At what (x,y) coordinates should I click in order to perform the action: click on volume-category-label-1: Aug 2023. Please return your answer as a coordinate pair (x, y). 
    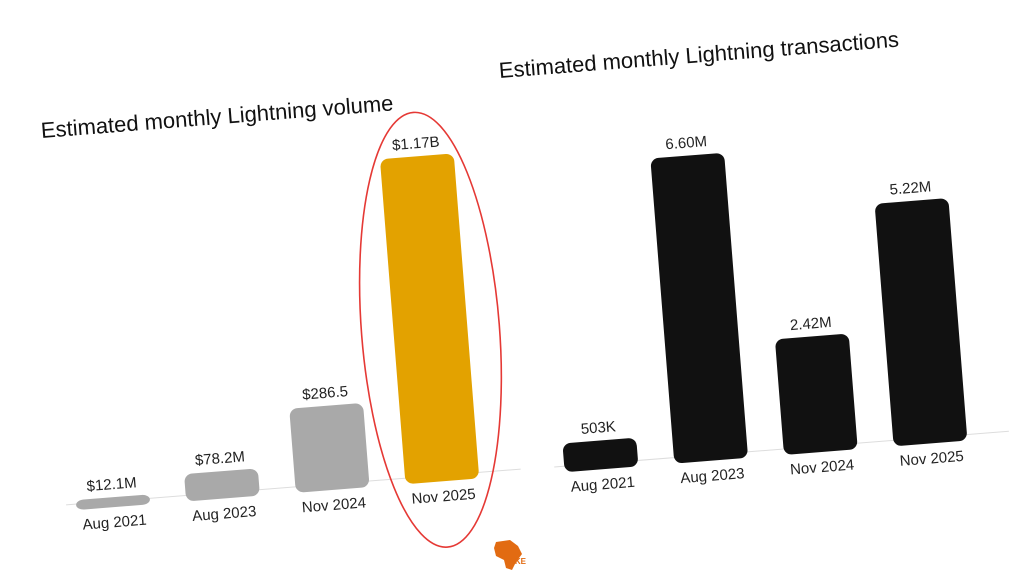
    Looking at the image, I should click on (224, 514).